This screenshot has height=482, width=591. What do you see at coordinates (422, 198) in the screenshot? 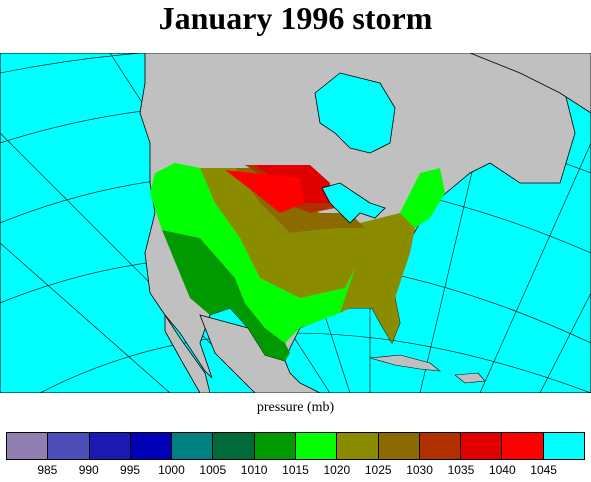
I see `contour-1020-east` at bounding box center [422, 198].